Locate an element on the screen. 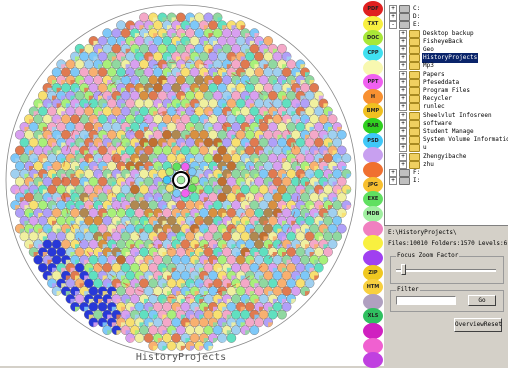 The height and width of the screenshot is (368, 508). tree-item: + Mp3 is located at coordinates (417, 66).